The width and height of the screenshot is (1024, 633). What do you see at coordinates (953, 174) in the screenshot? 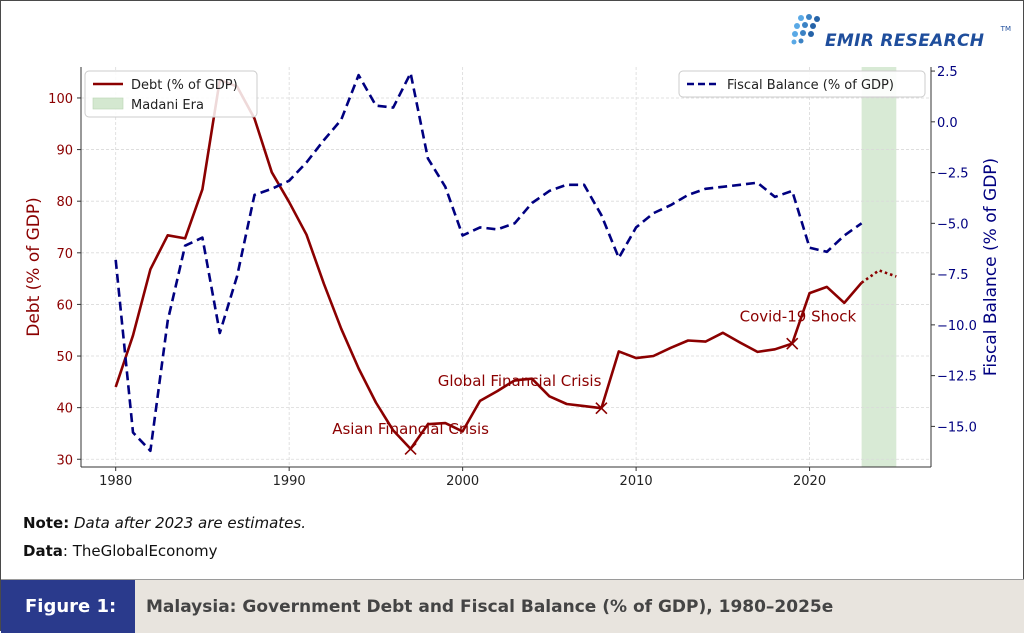
I see `right-tick-label: −2.5` at bounding box center [953, 174].